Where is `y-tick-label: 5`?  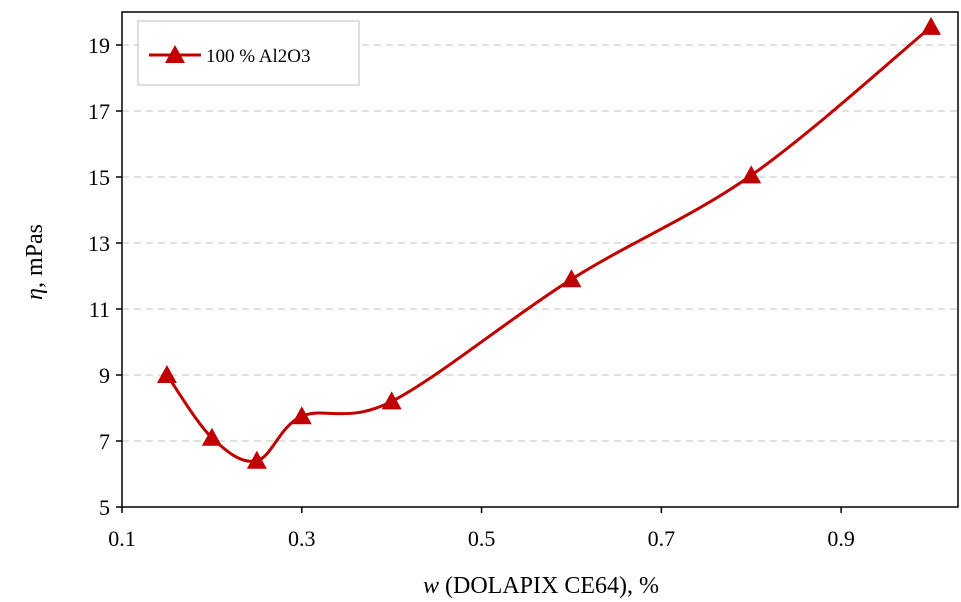 y-tick-label: 5 is located at coordinates (104, 507).